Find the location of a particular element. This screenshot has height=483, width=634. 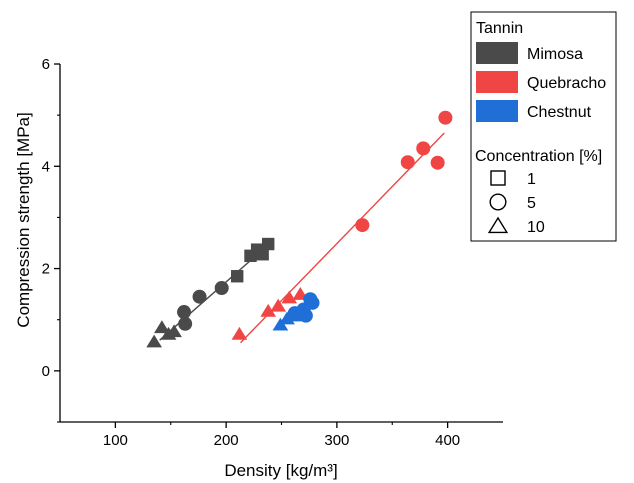

x-tick-label: 200 is located at coordinates (226, 440).